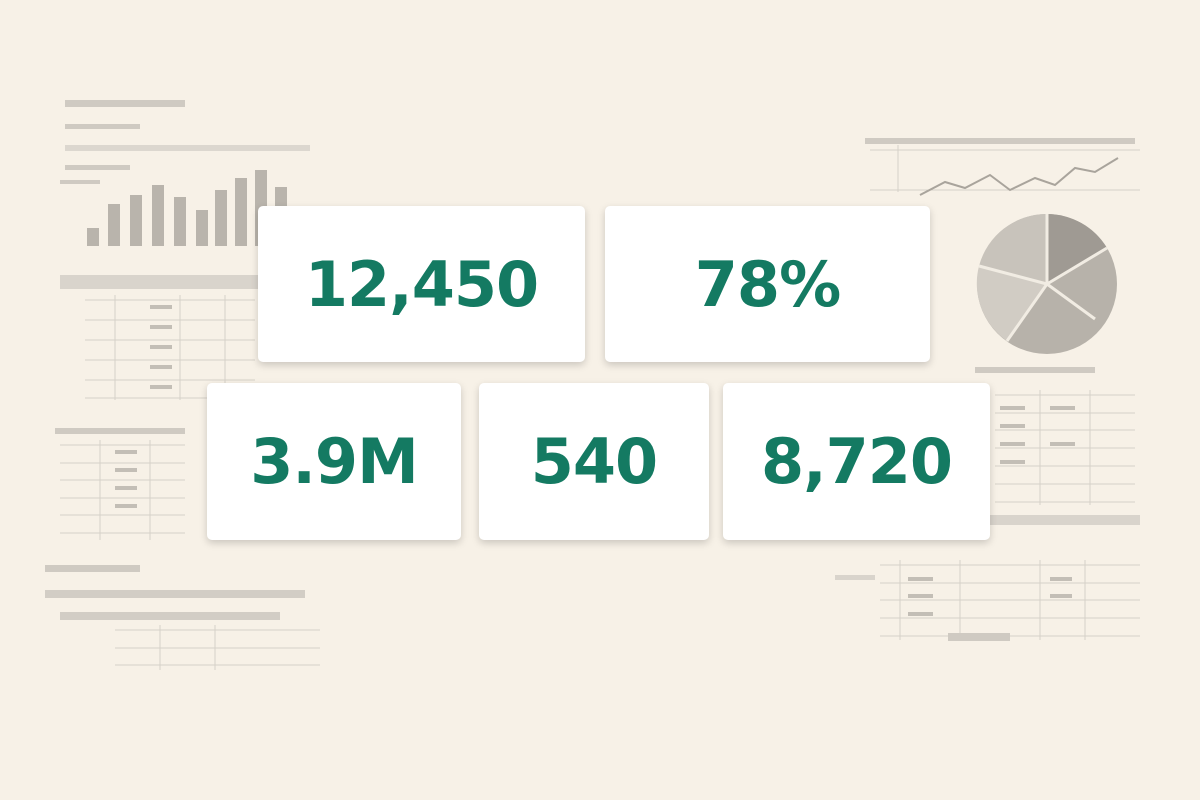  I want to click on kpi-card: 12,450, so click(421, 284).